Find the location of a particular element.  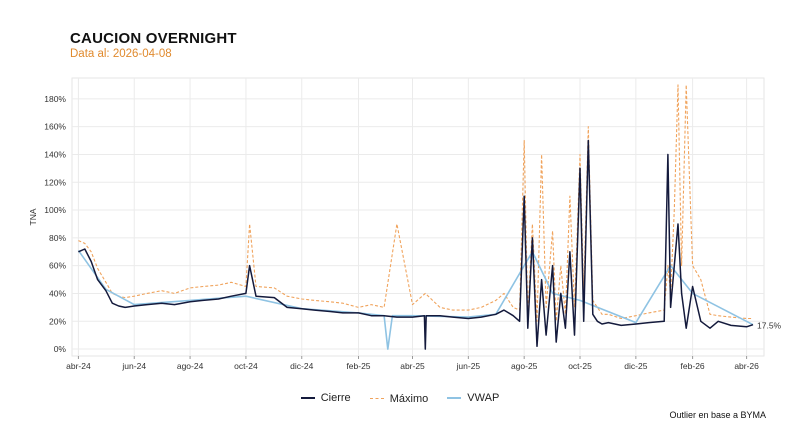

x-tick-label: jun-24 is located at coordinates (133, 366).